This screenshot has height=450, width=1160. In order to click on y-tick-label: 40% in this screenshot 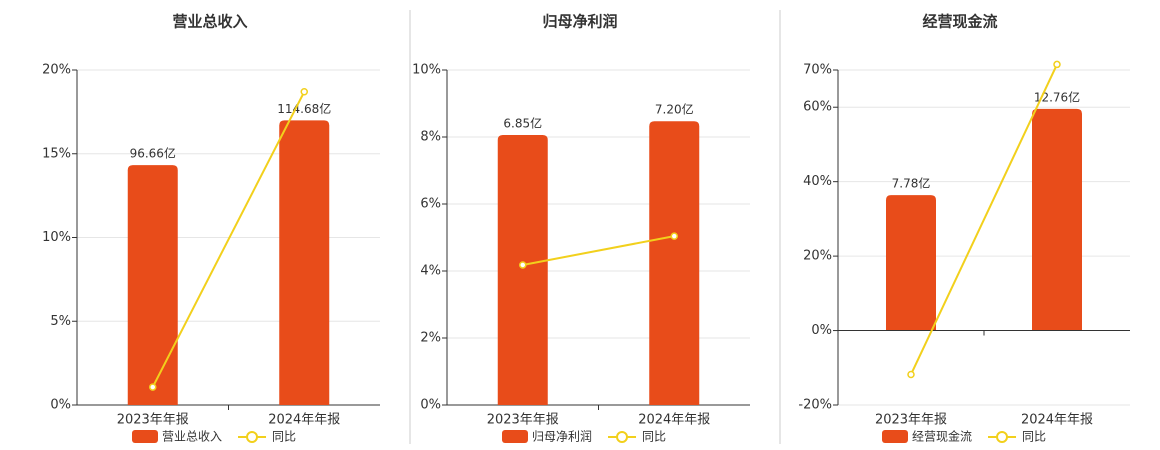, I will do `click(817, 181)`.